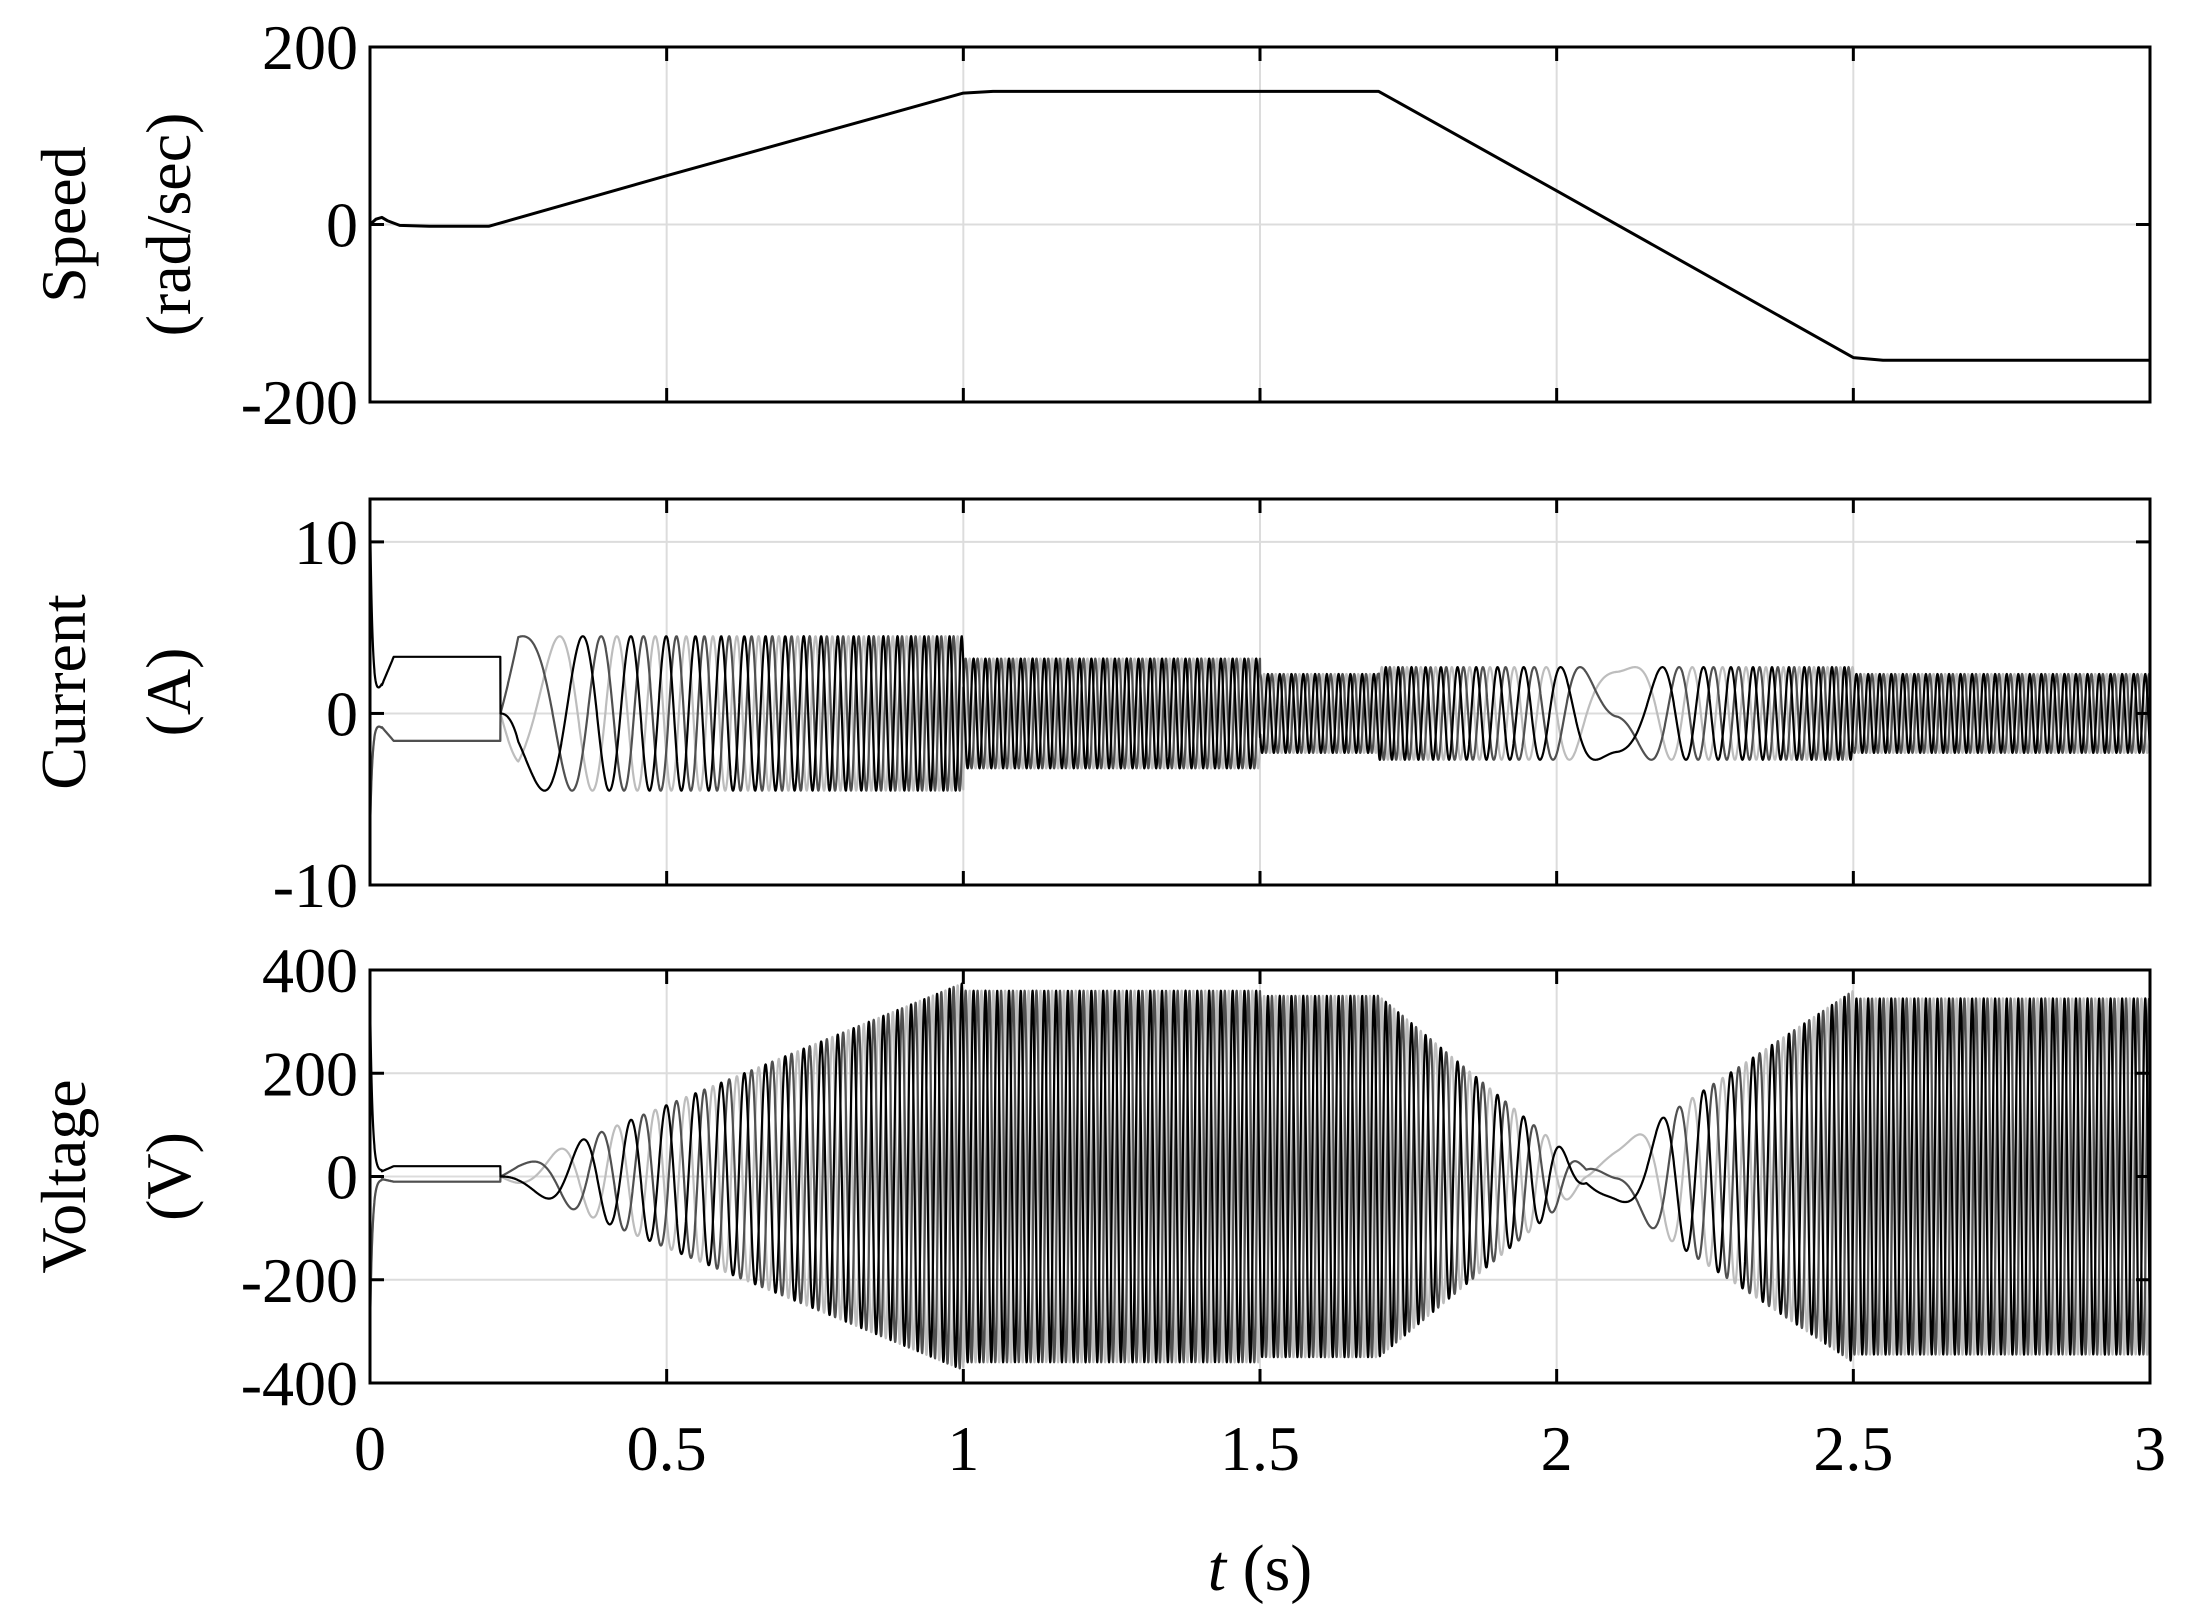  I want to click on x-tick-label: 1, so click(963, 1448).